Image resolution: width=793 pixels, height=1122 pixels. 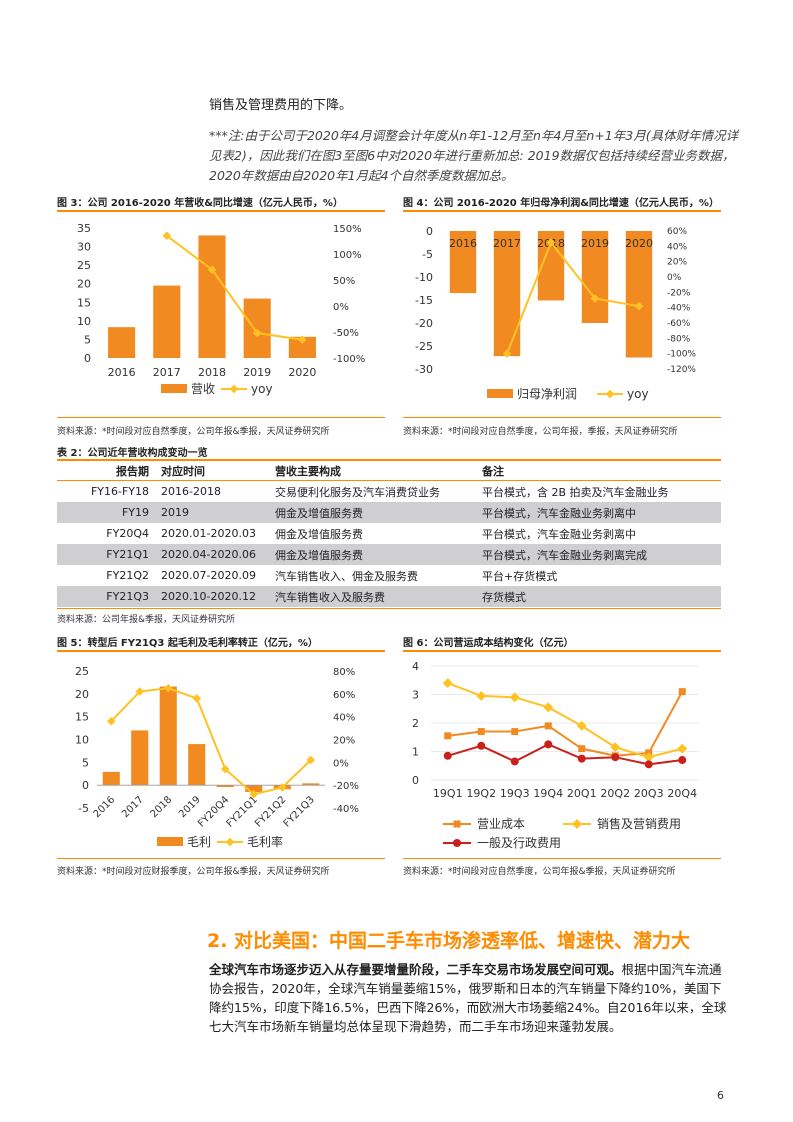 I want to click on table-cell: 2020.10-2020.12, so click(x=214, y=596).